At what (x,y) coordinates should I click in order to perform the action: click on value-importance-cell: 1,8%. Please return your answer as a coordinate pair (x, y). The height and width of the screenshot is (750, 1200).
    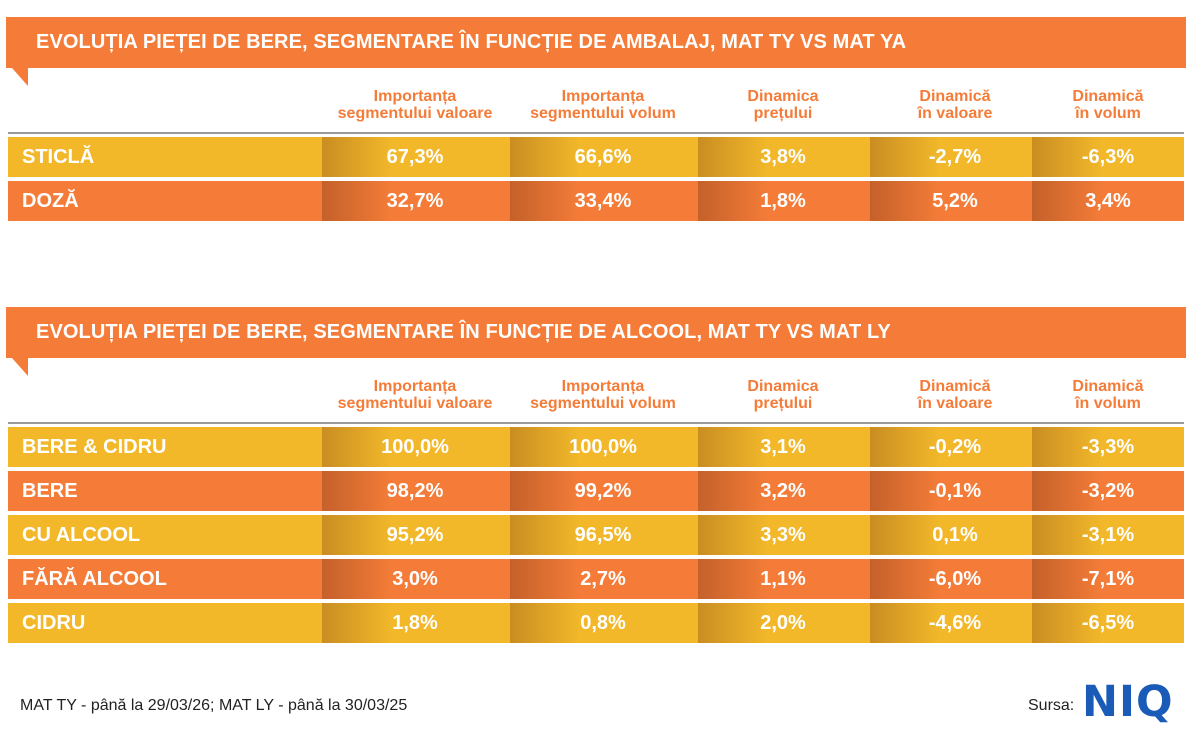
    Looking at the image, I should click on (415, 623).